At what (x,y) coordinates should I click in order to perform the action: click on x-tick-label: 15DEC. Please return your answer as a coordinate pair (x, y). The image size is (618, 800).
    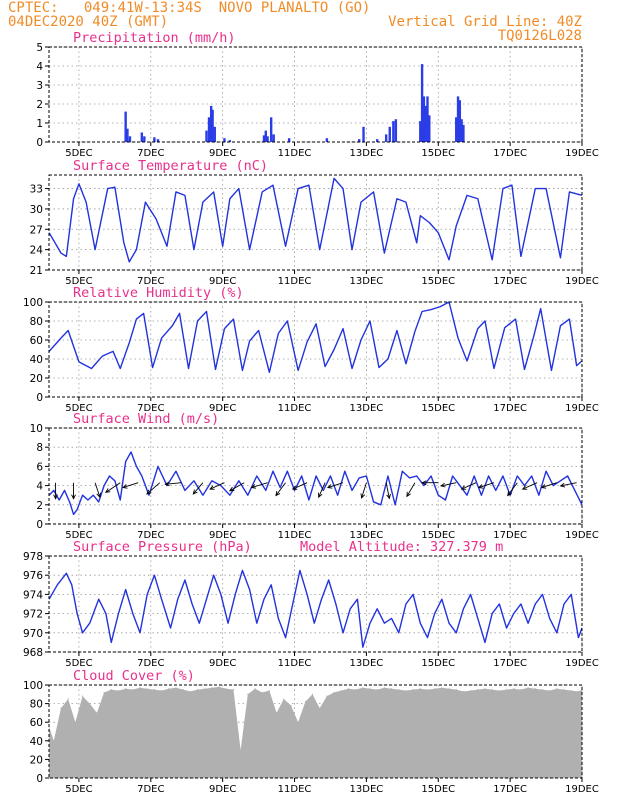
    Looking at the image, I should click on (438, 535).